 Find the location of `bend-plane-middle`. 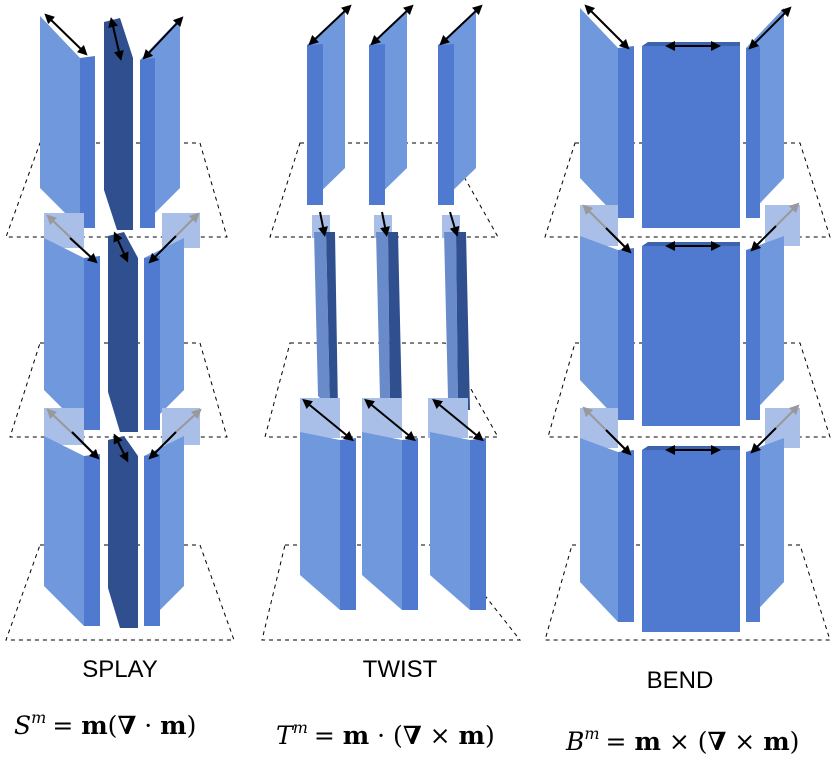

bend-plane-middle is located at coordinates (689, 390).